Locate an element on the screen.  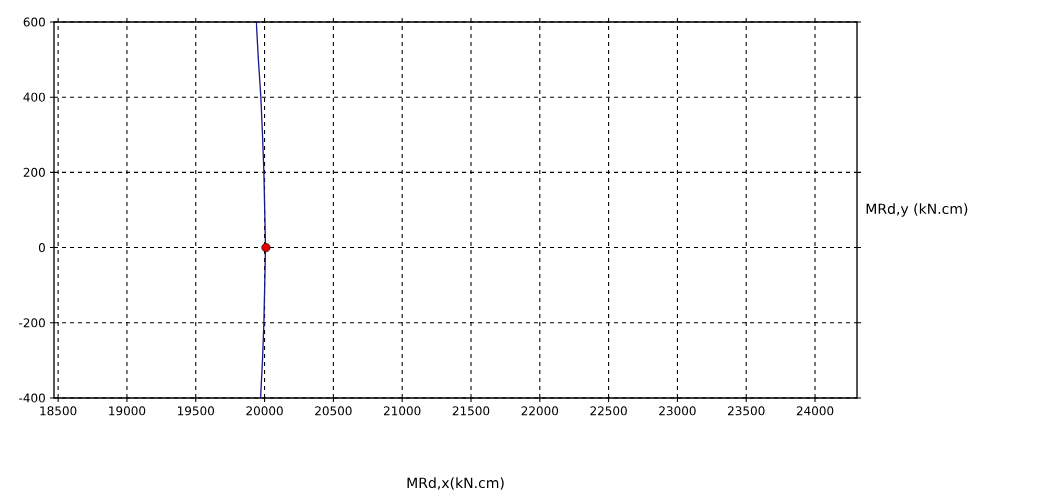
x-tick-label: 23500 is located at coordinates (746, 411).